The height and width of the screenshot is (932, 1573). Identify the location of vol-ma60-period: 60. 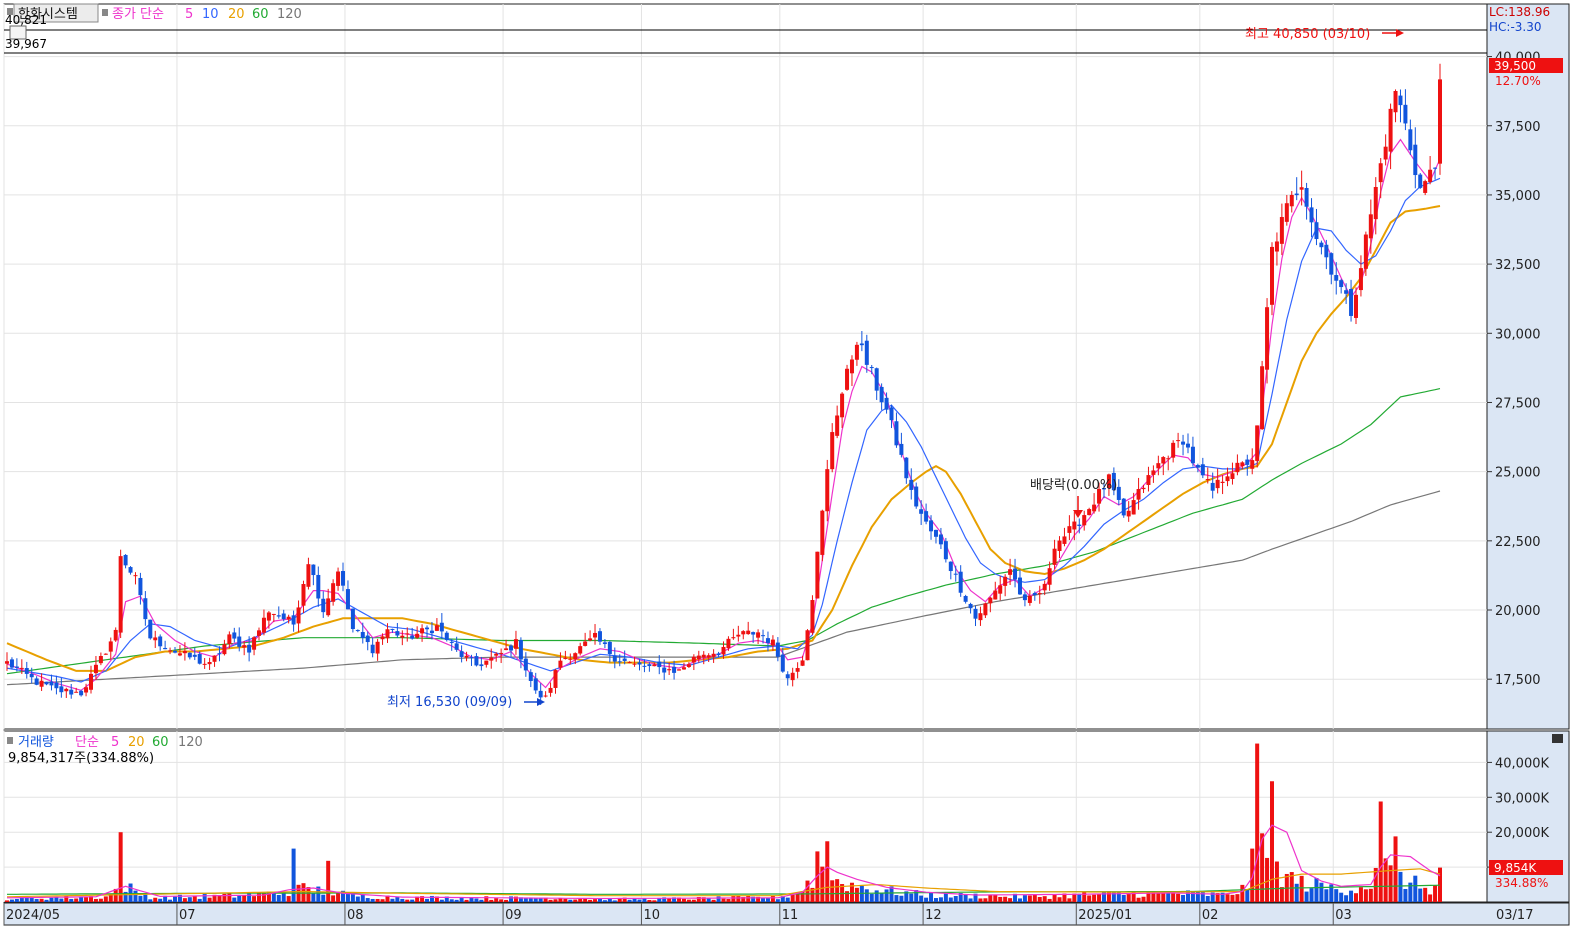
(160, 742).